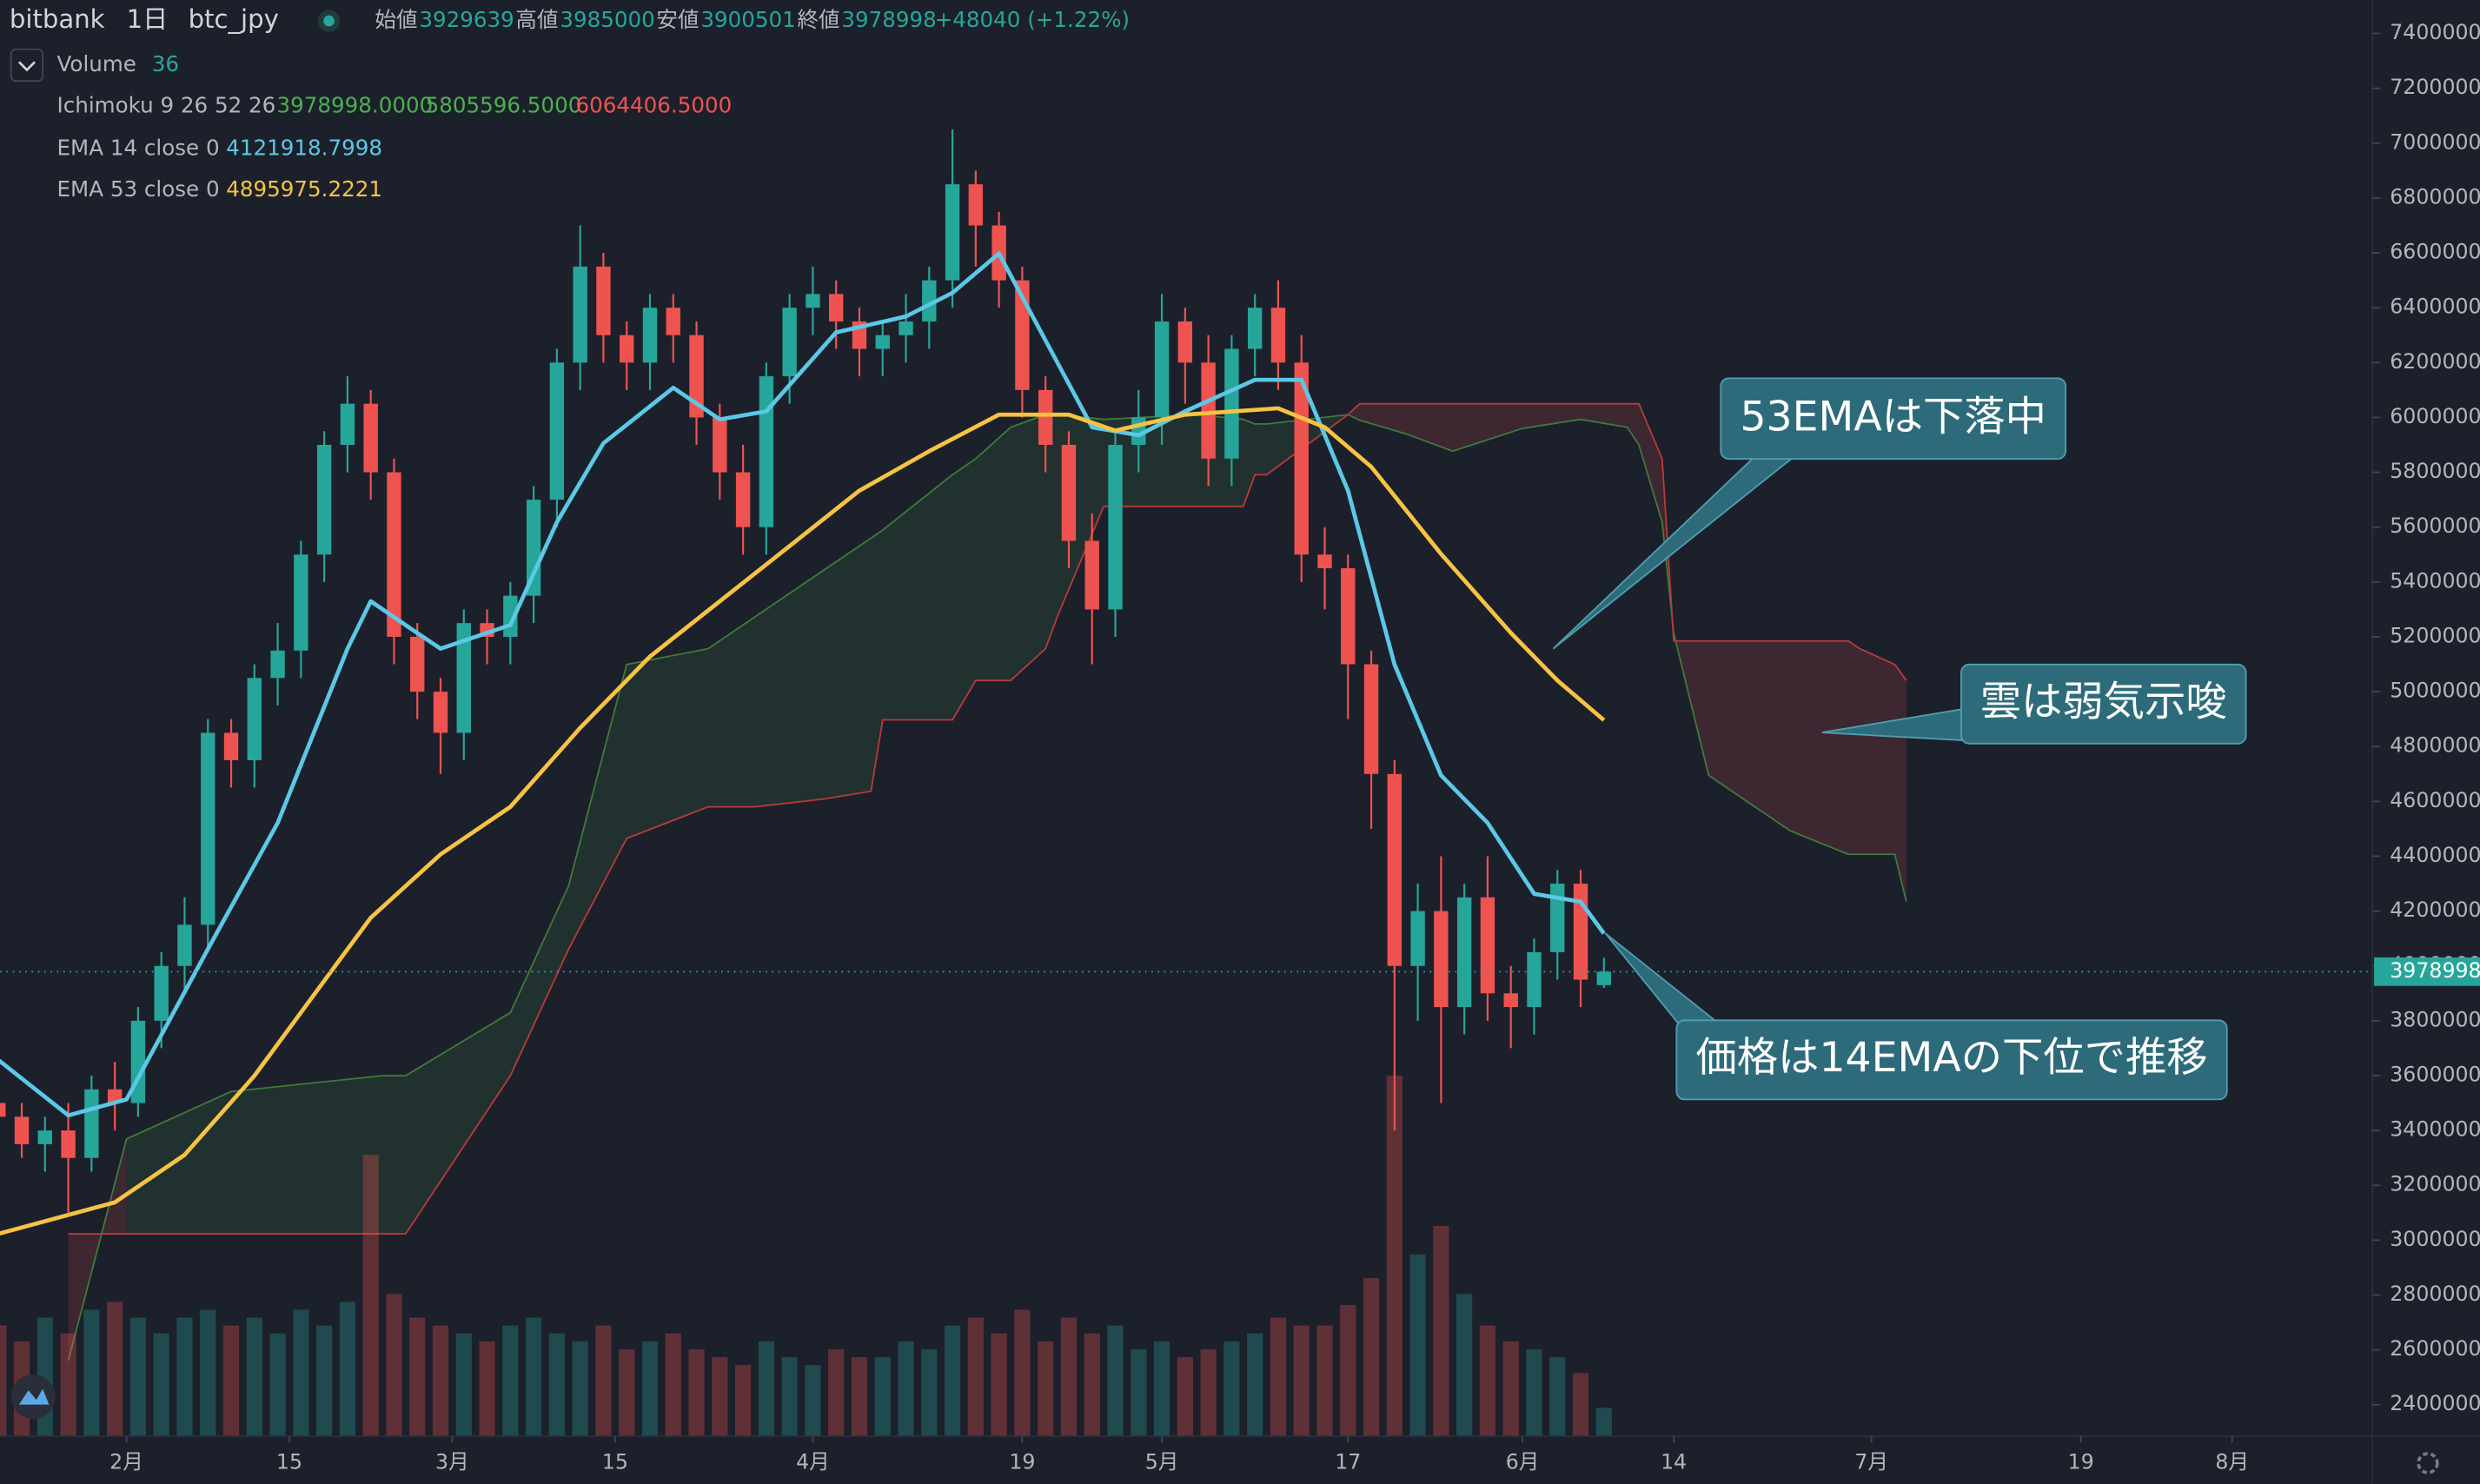  I want to click on legend-value: 3978998.0000, so click(355, 104).